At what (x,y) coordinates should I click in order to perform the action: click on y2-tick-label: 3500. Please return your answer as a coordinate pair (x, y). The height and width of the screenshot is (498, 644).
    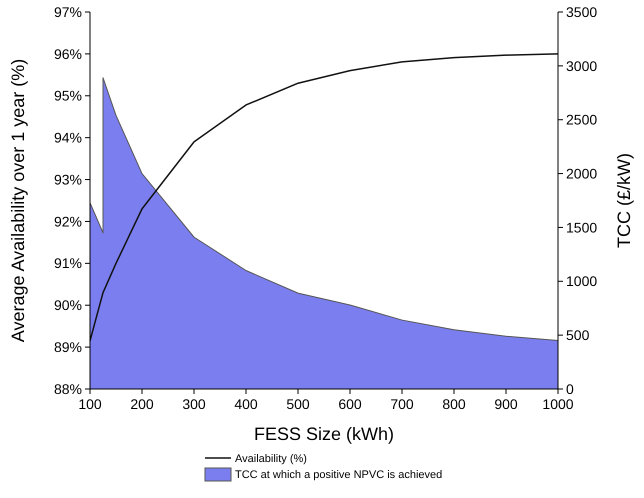
    Looking at the image, I should click on (582, 12).